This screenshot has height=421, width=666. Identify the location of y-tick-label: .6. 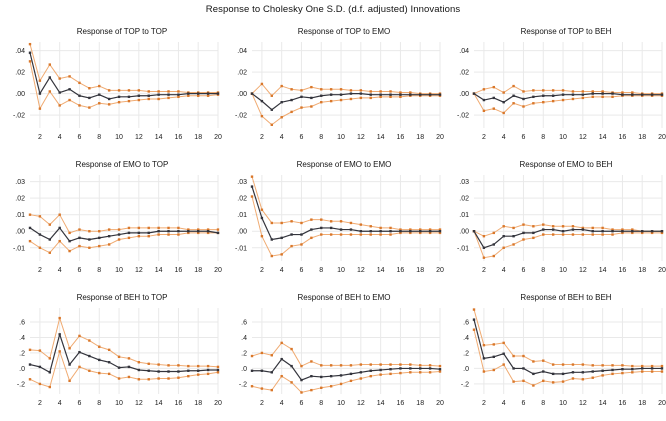
(22, 322).